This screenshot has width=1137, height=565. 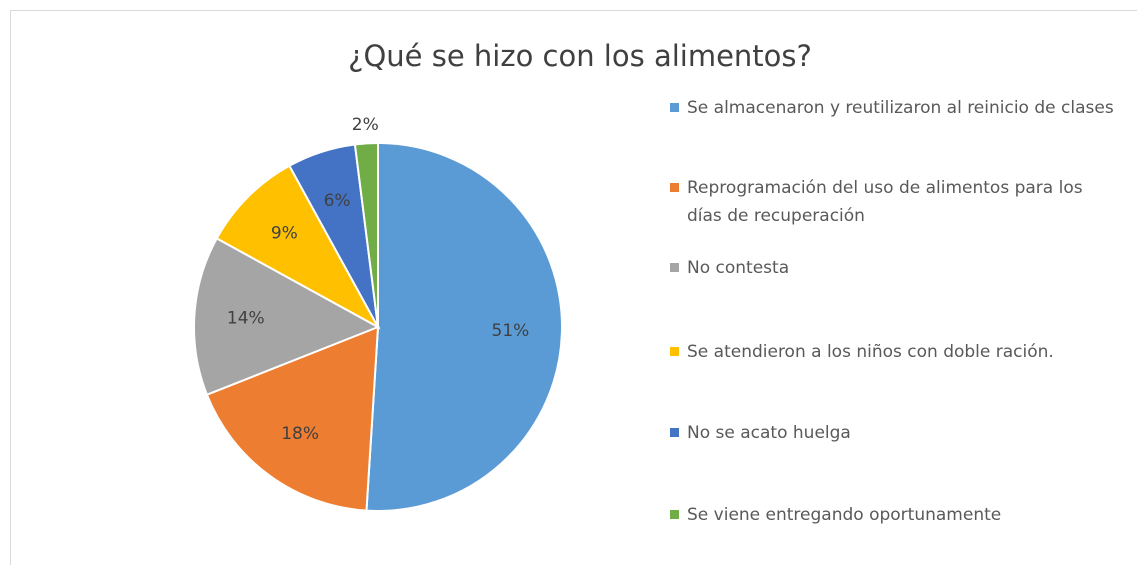 What do you see at coordinates (284, 233) in the screenshot?
I see `data-label: 9%` at bounding box center [284, 233].